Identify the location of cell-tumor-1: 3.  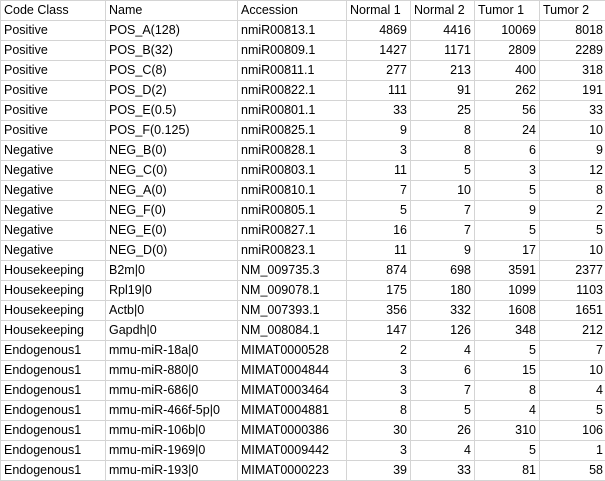
(507, 170).